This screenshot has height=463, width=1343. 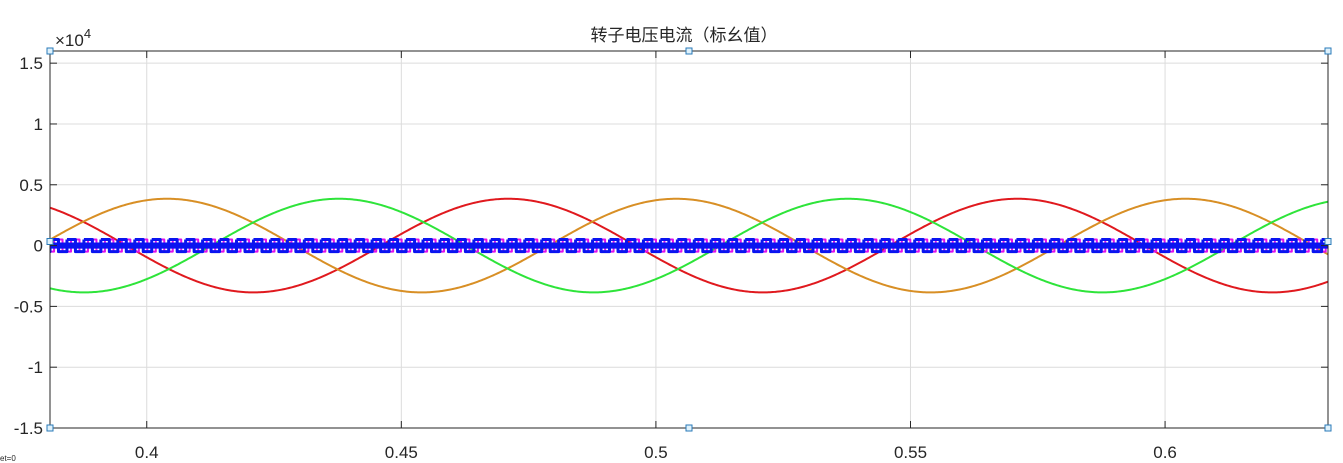 I want to click on y-exponent-label: ×10⁴, so click(x=73, y=38).